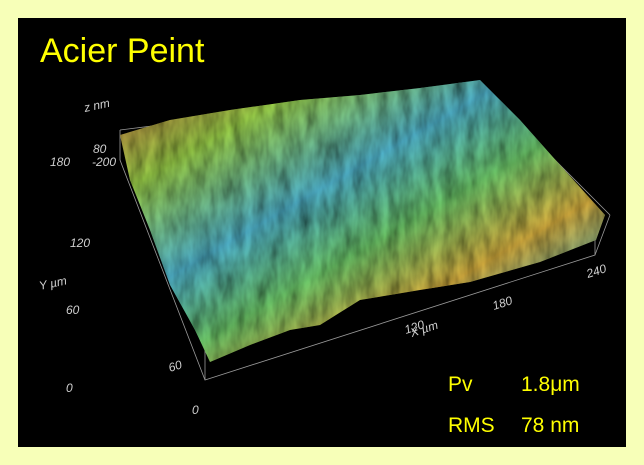  I want to click on pv-label: Pv, so click(460, 384).